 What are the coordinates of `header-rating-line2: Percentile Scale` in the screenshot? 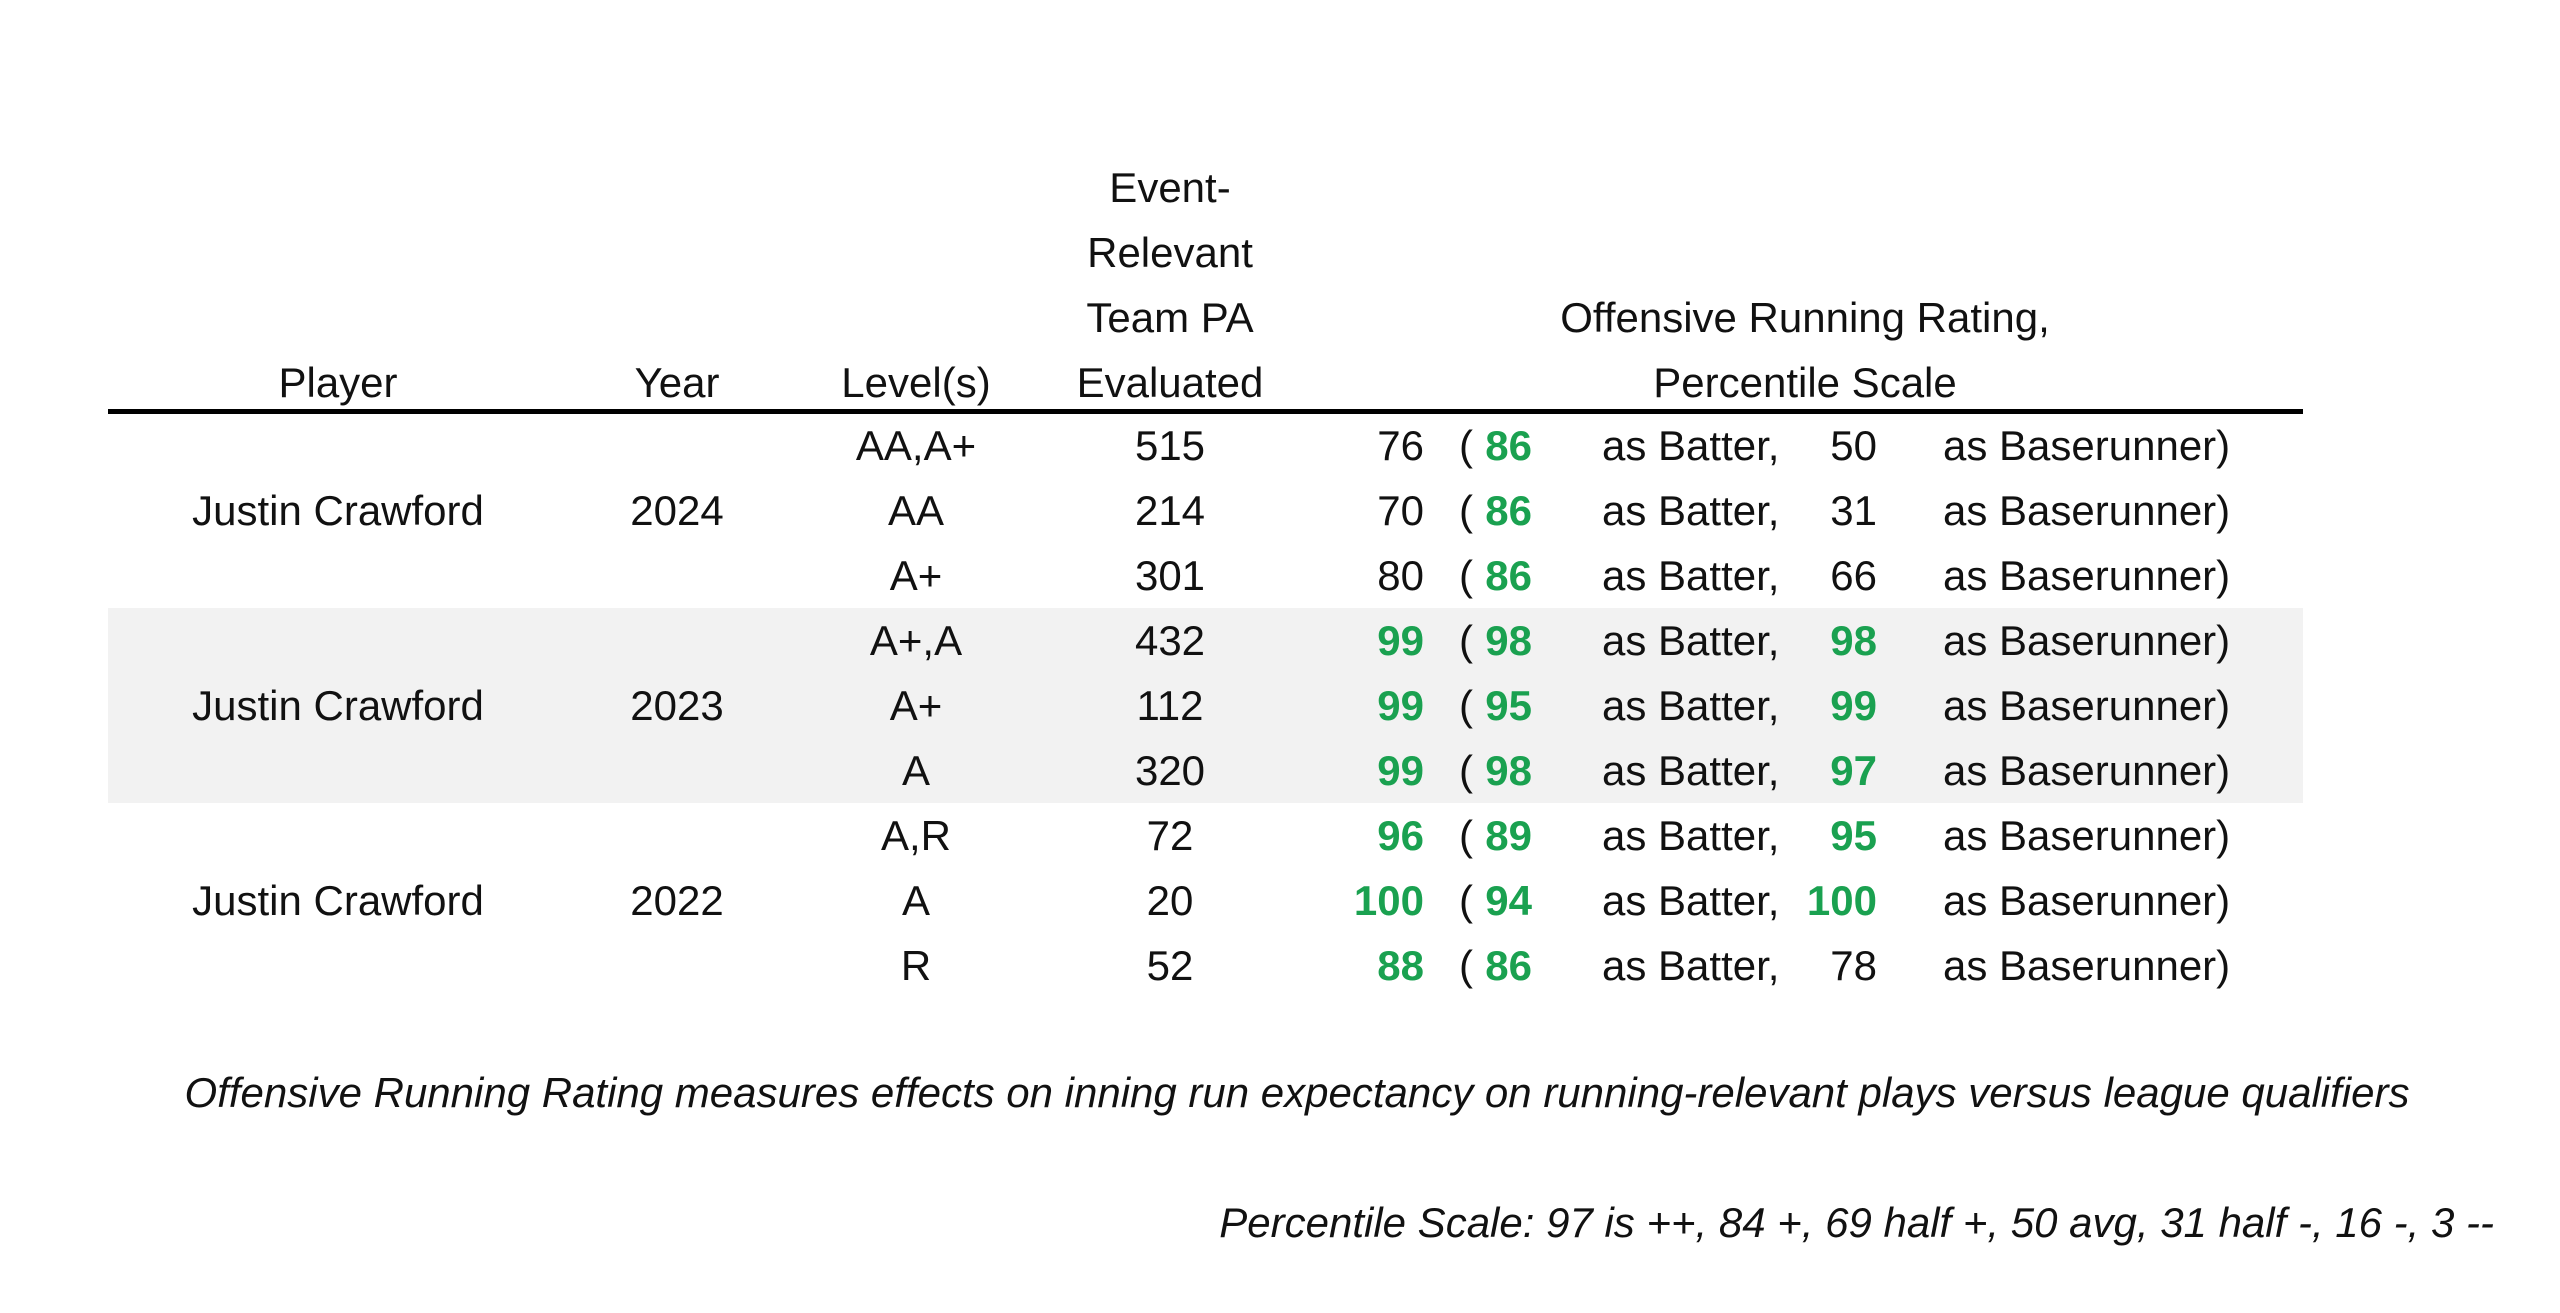 It's located at (1805, 382).